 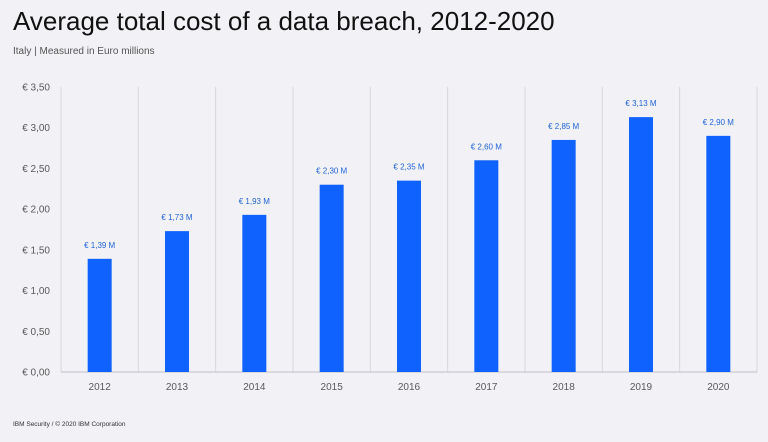 I want to click on x-tick-label: 2017, so click(x=486, y=387).